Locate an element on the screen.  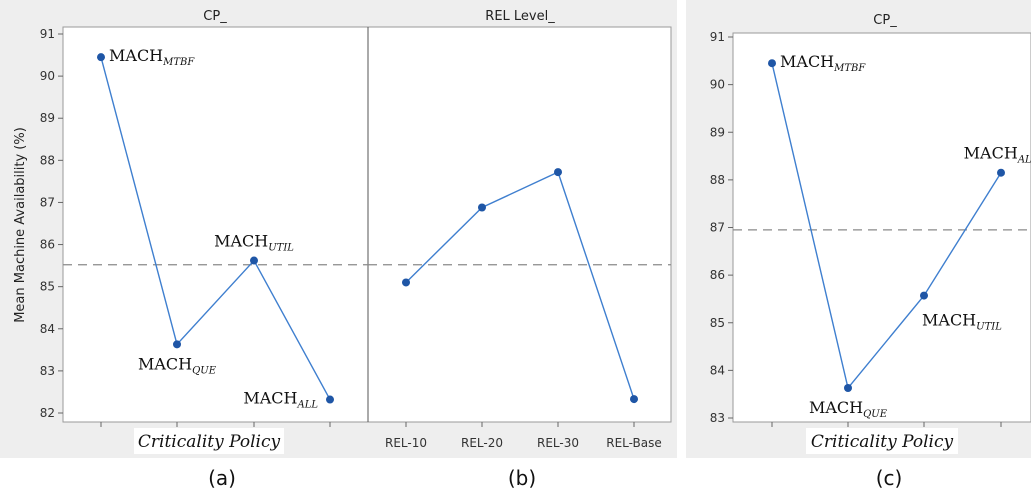
panel-a-xtitle: Criticality Policy is located at coordinates (209, 442).